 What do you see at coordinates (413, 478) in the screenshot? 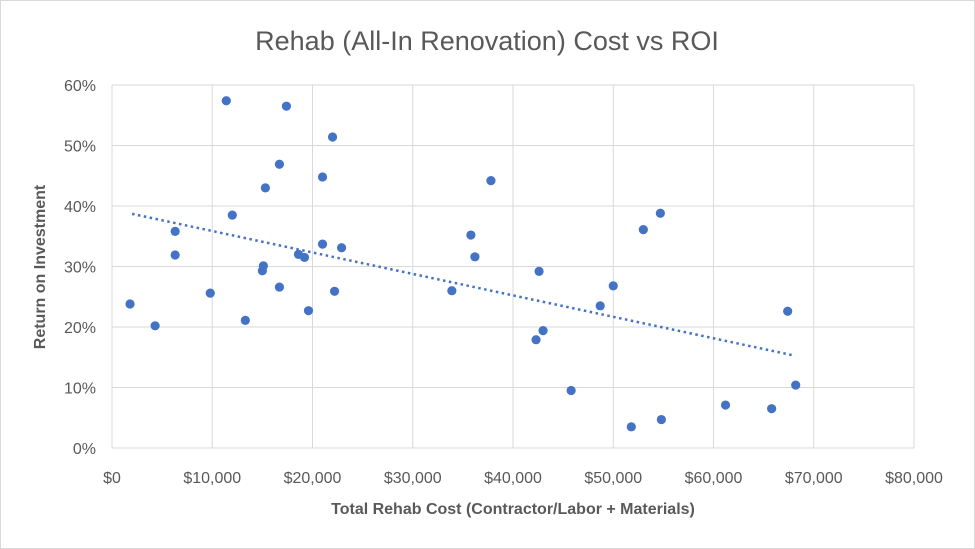
I see `x-tick-label: $30,000` at bounding box center [413, 478].